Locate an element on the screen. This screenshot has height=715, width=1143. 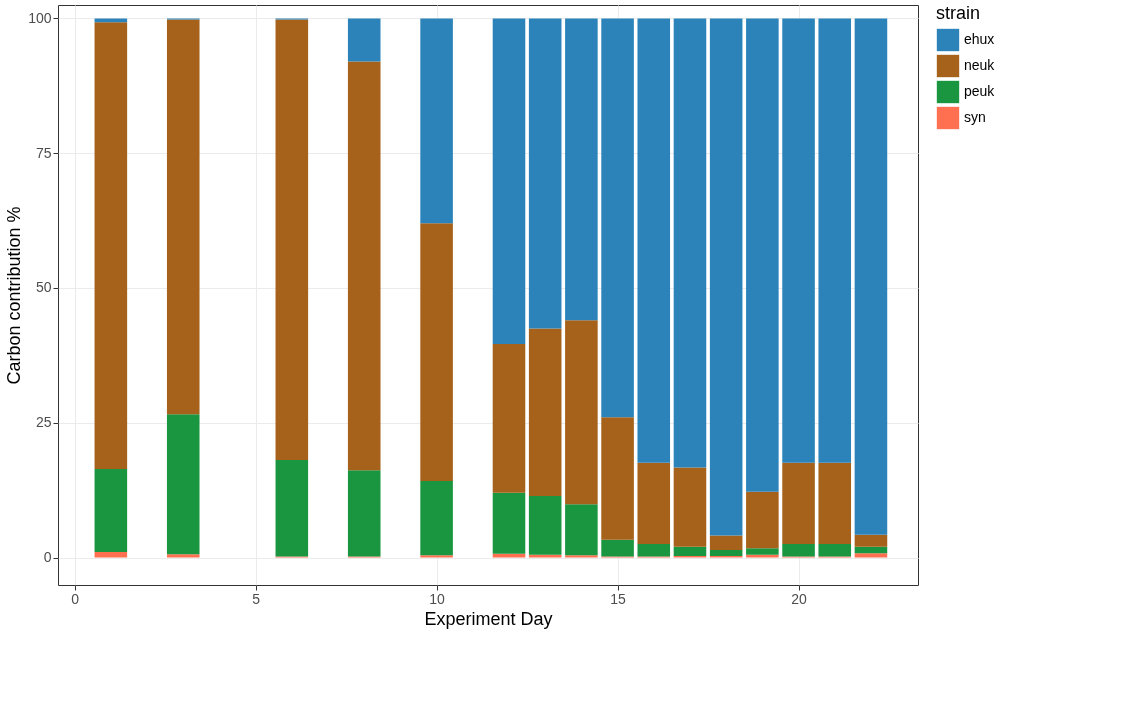
legend-label: neuk is located at coordinates (980, 65).